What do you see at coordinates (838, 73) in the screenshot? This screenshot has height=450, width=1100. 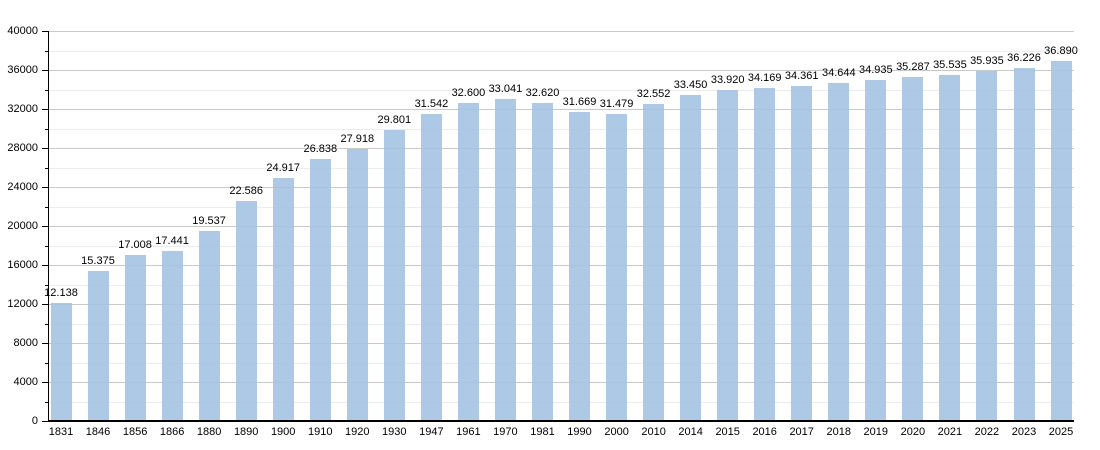 I see `bar-value-label: 34.644` at bounding box center [838, 73].